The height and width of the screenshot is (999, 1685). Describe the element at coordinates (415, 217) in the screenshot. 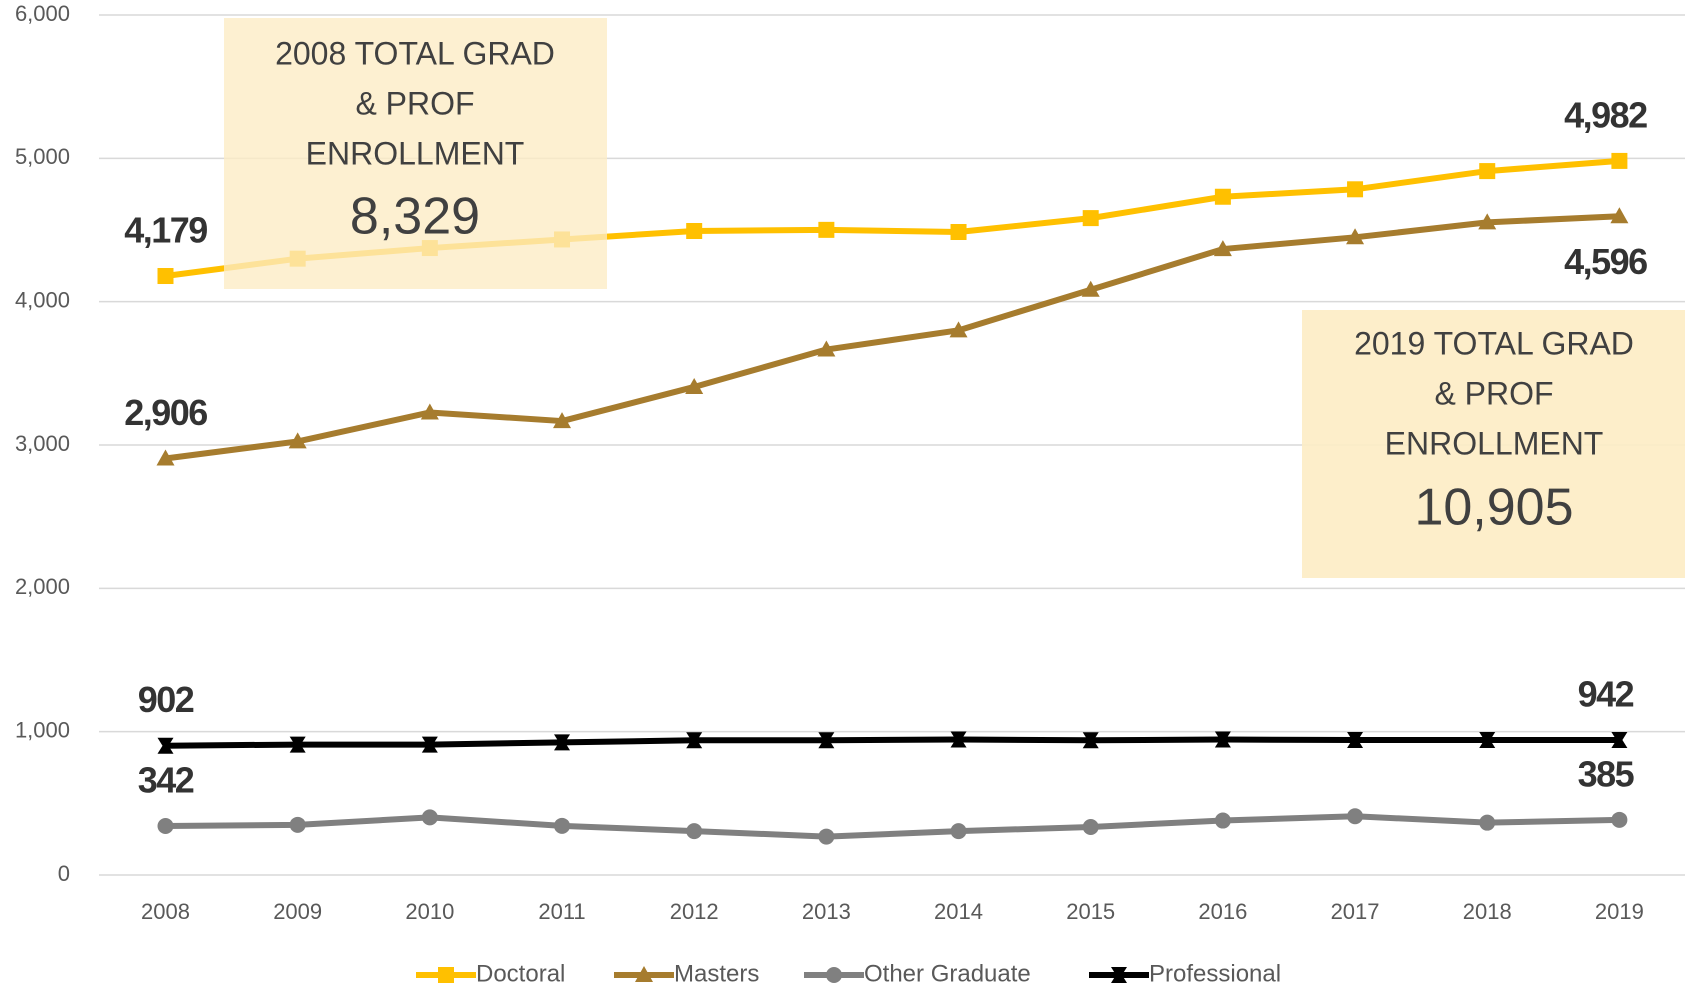

I see `annotation-total: 8,329` at that location.